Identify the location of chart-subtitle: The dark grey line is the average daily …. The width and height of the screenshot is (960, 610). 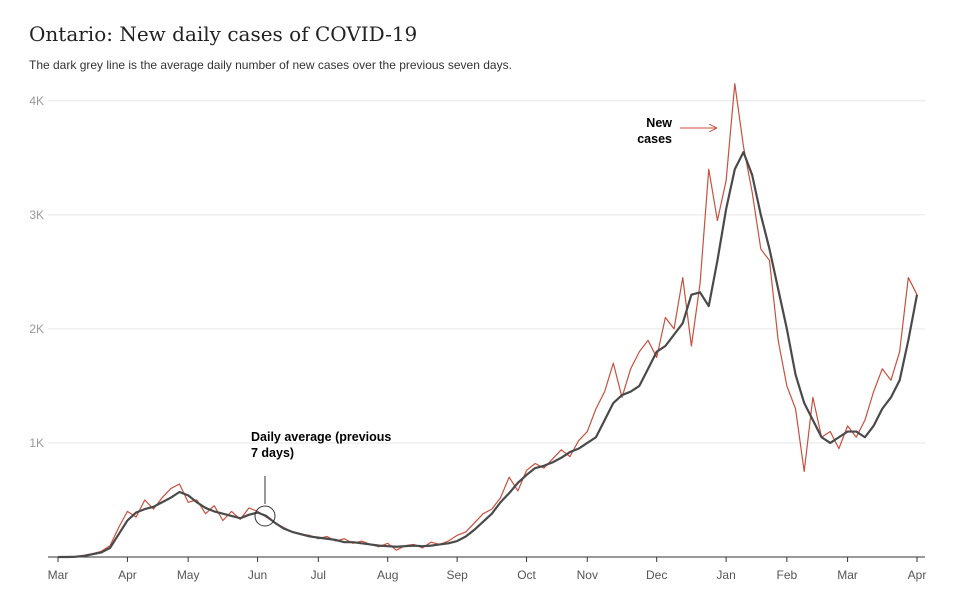
(270, 65).